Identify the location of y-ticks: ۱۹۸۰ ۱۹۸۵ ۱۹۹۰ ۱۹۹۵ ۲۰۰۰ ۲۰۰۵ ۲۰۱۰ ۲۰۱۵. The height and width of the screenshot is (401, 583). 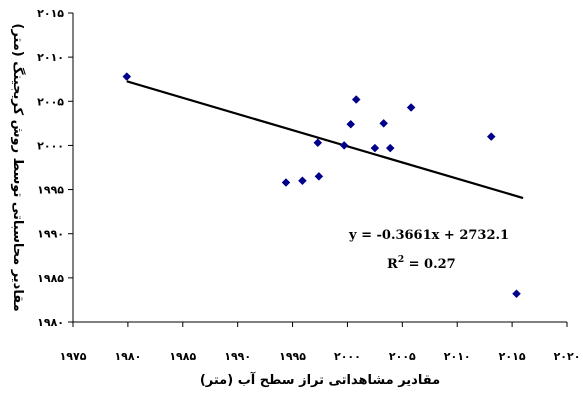
(55, 168).